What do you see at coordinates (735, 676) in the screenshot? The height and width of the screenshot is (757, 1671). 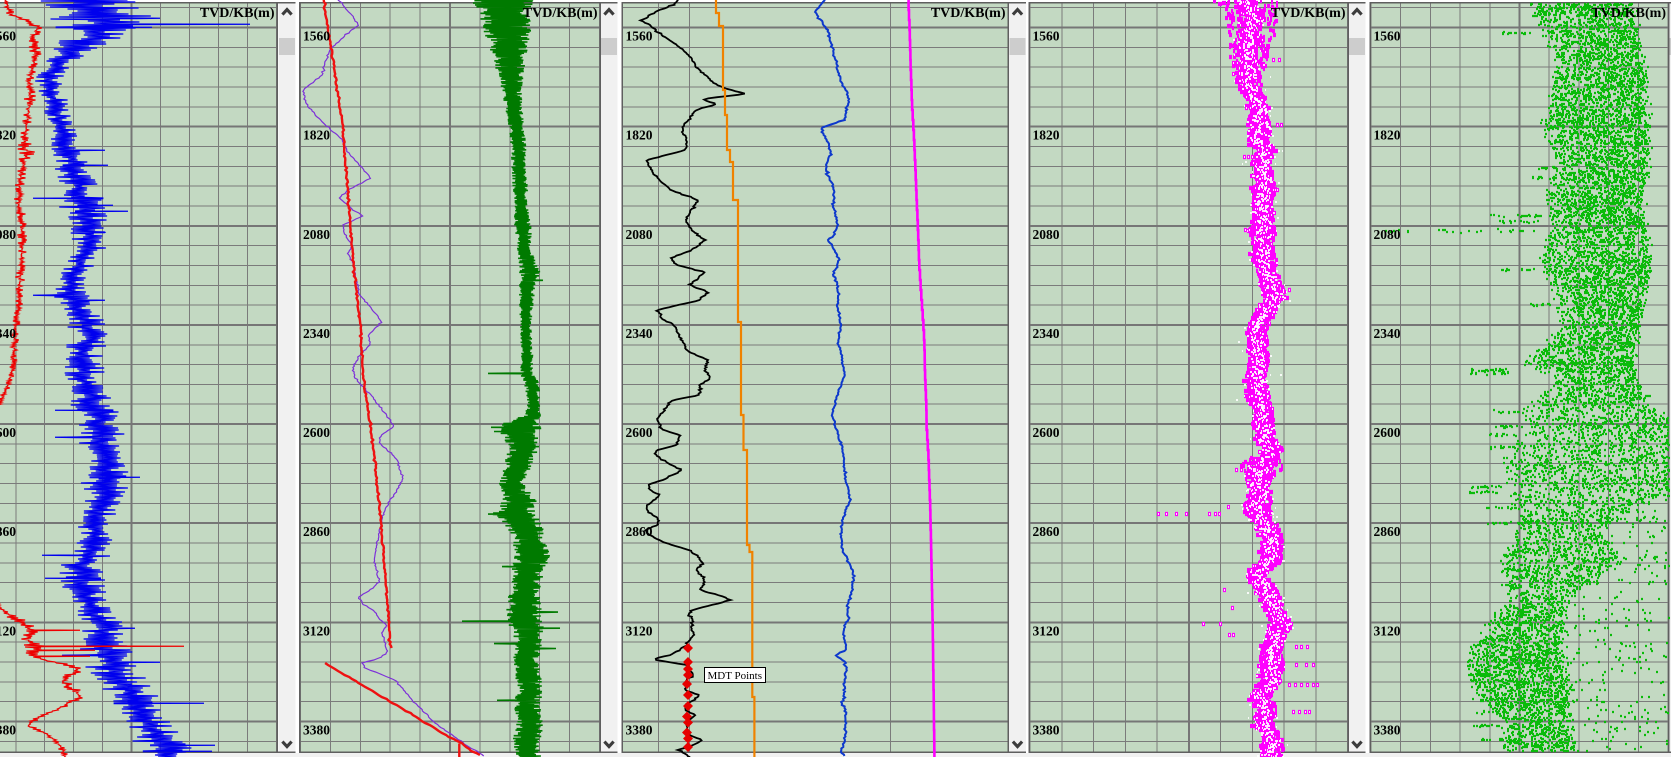 I see `svg-text: MDT Points` at bounding box center [735, 676].